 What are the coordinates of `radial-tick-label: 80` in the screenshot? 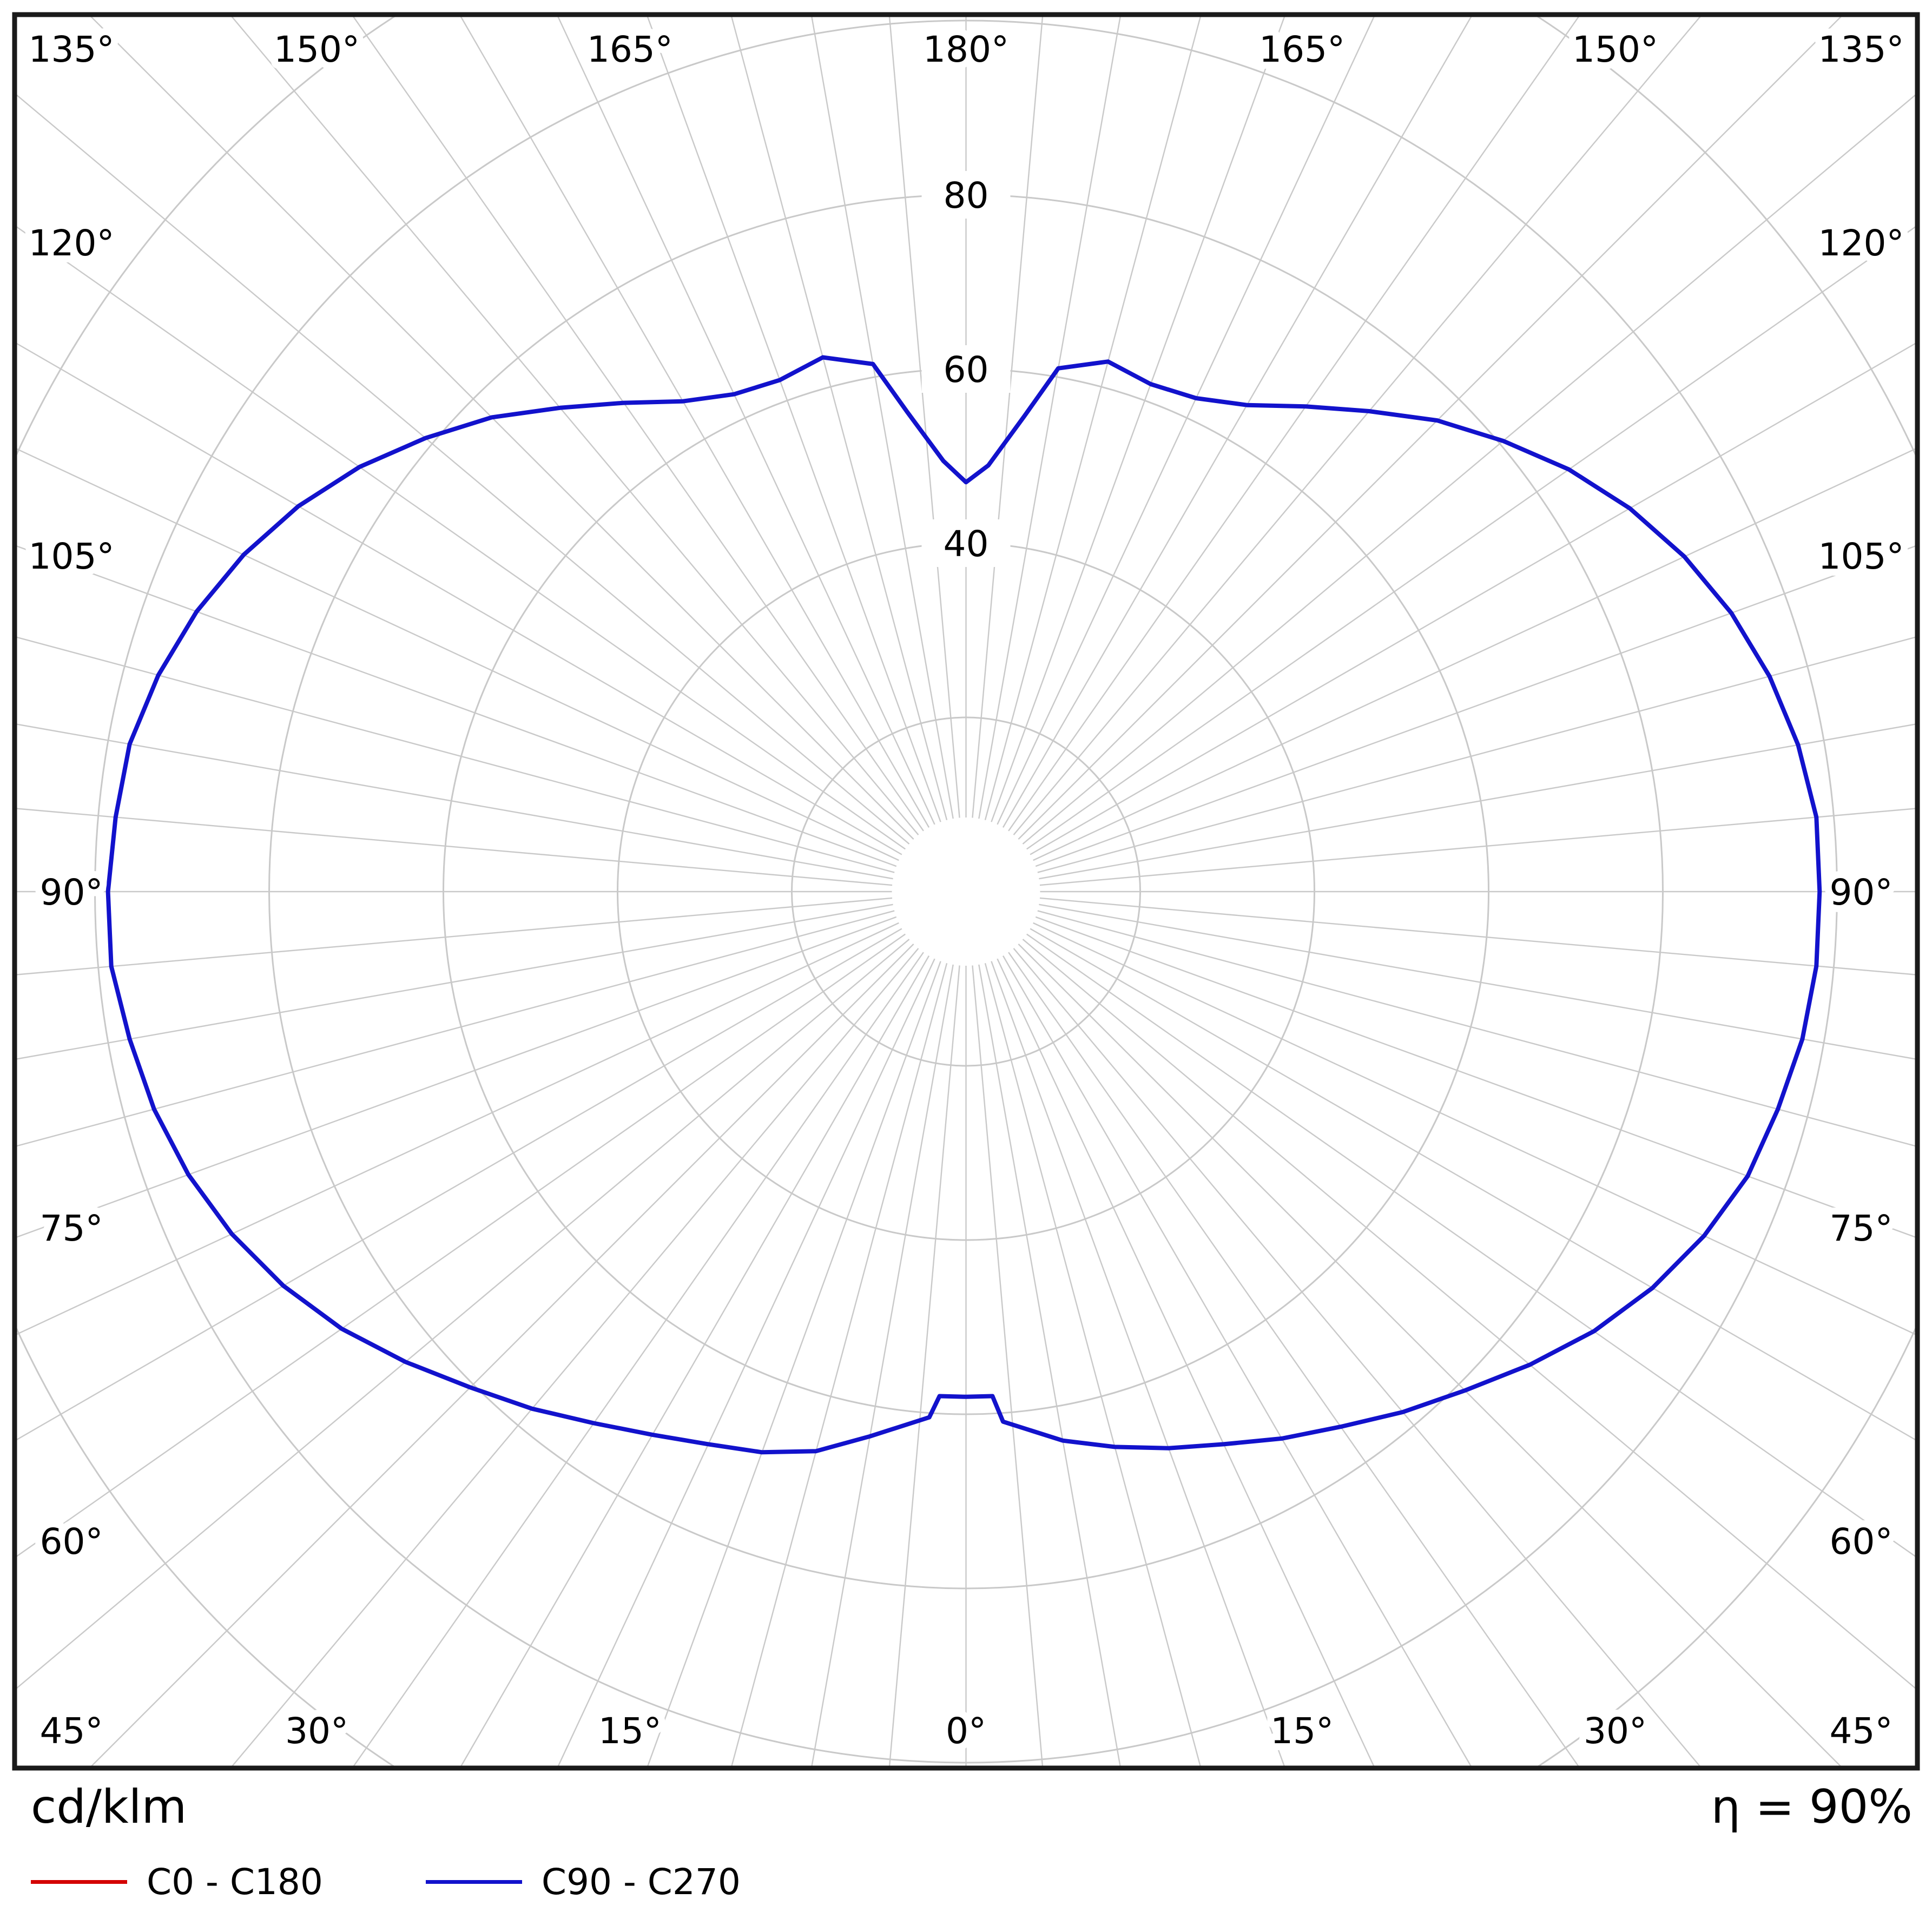 It's located at (966, 195).